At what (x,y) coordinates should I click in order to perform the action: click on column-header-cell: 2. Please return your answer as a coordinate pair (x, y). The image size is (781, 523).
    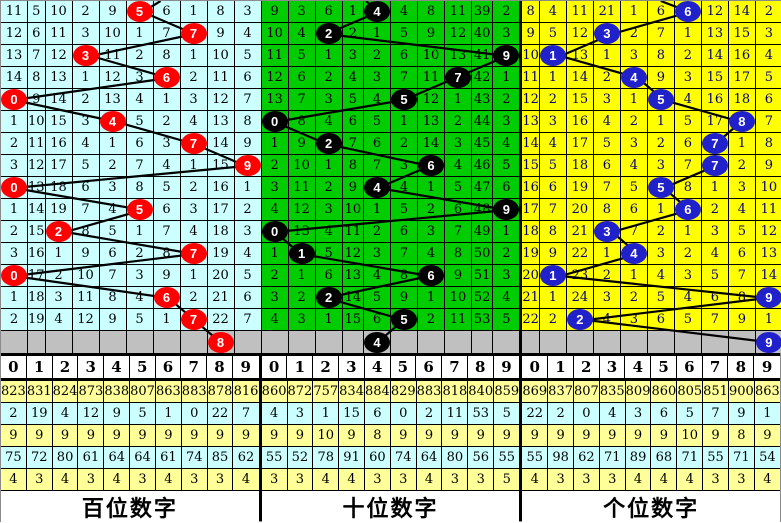
    Looking at the image, I should click on (587, 367).